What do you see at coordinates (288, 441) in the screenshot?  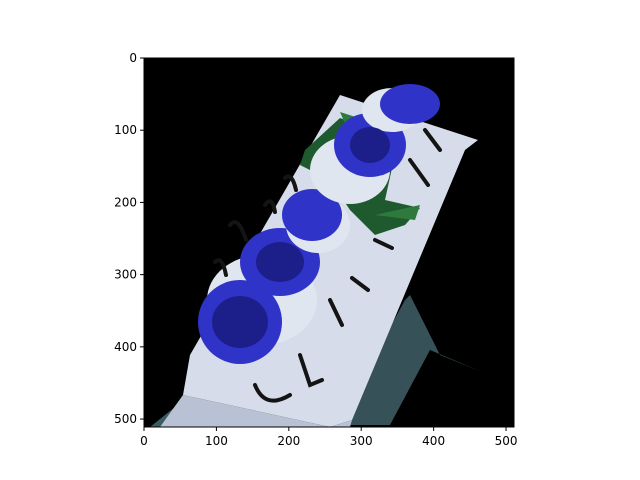 I see `x-tick-label: 200` at bounding box center [288, 441].